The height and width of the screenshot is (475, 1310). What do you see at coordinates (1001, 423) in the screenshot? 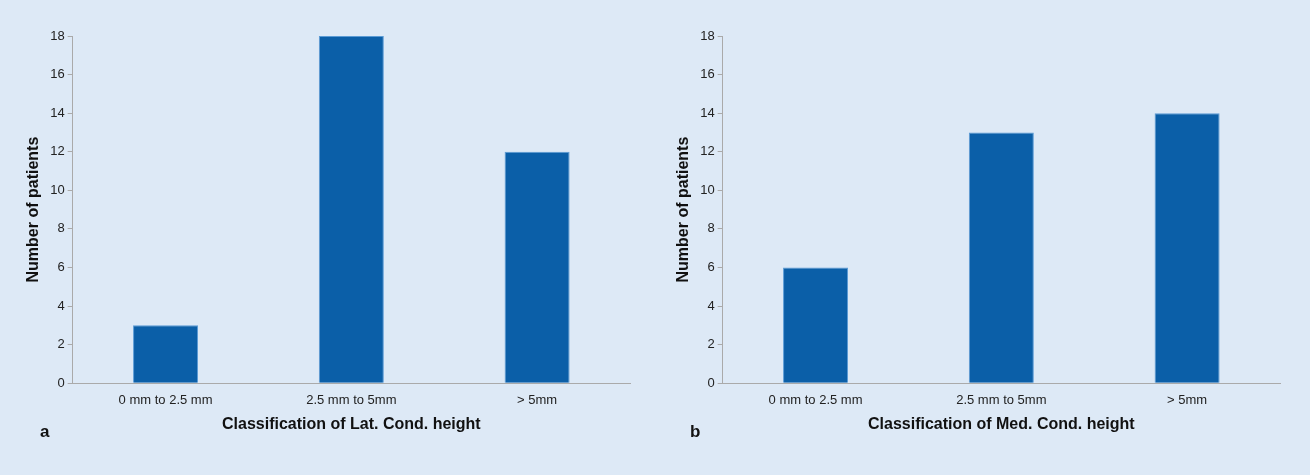
I see `x-axis-title: Classification of Med. Cond. height` at bounding box center [1001, 423].